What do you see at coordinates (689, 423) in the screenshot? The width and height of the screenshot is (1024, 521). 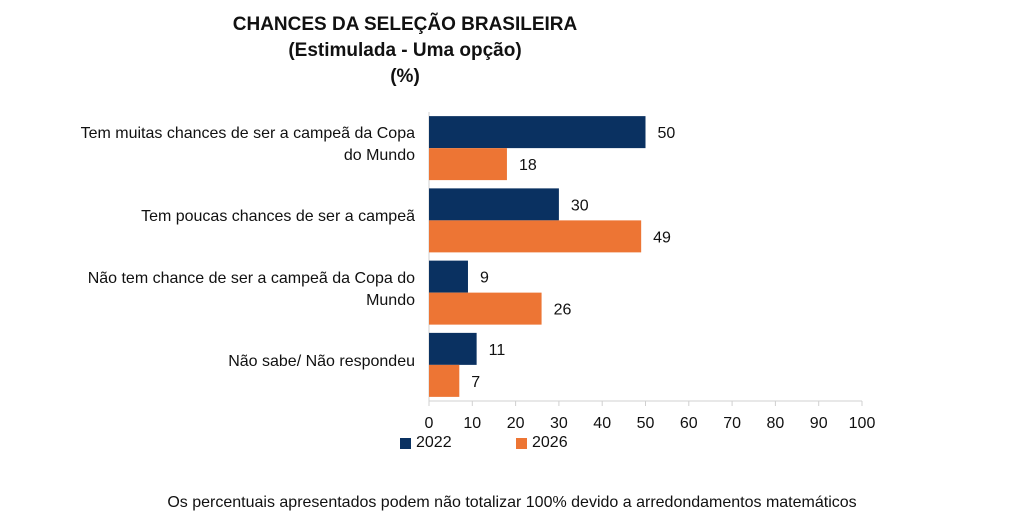 I see `x-tick-label: 60` at bounding box center [689, 423].